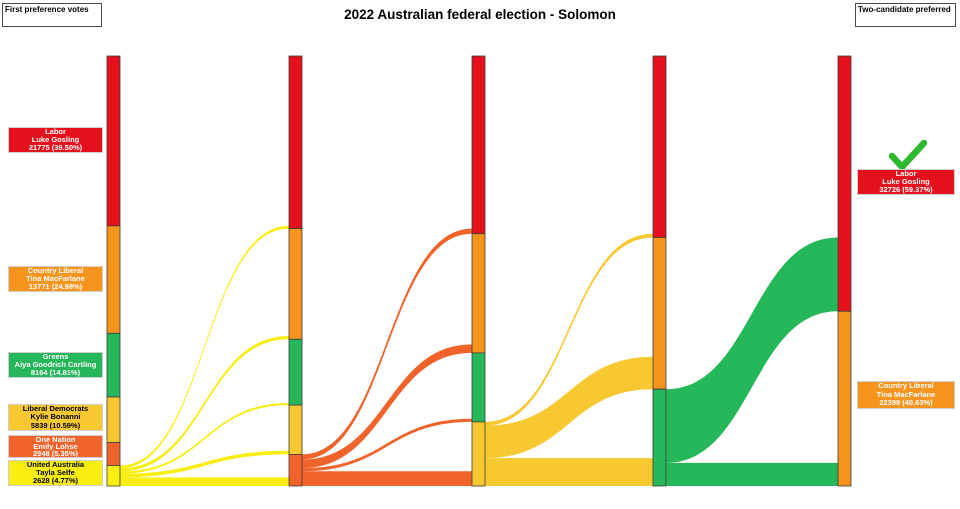 This screenshot has width=960, height=509. What do you see at coordinates (55, 425) in the screenshot?
I see `vote-count: 5839 (10.59%)` at bounding box center [55, 425].